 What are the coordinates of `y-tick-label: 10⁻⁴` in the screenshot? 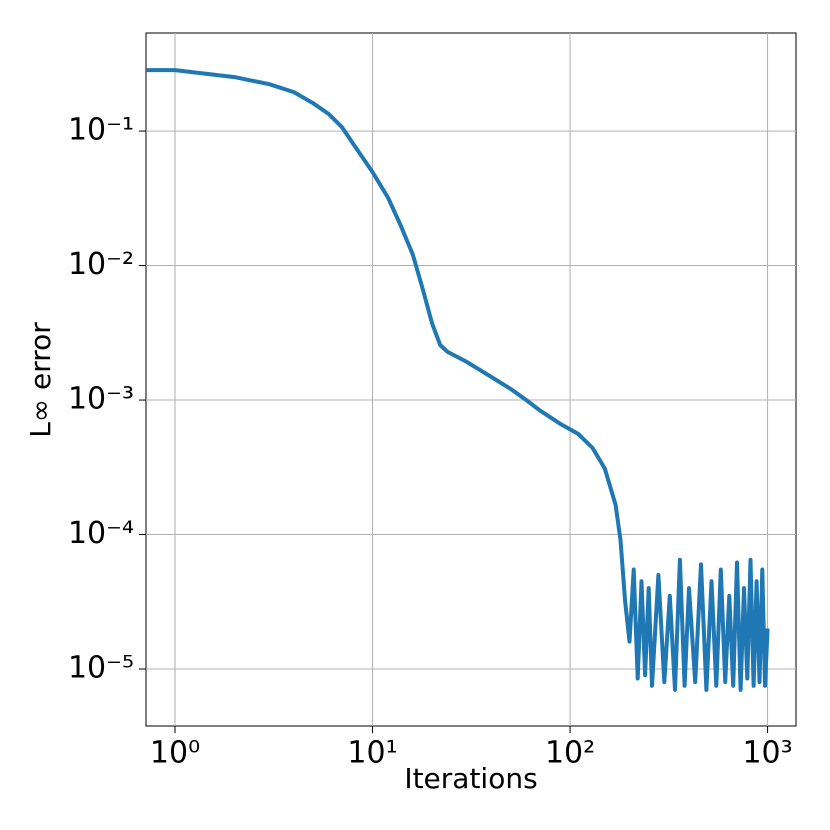 It's located at (101, 533).